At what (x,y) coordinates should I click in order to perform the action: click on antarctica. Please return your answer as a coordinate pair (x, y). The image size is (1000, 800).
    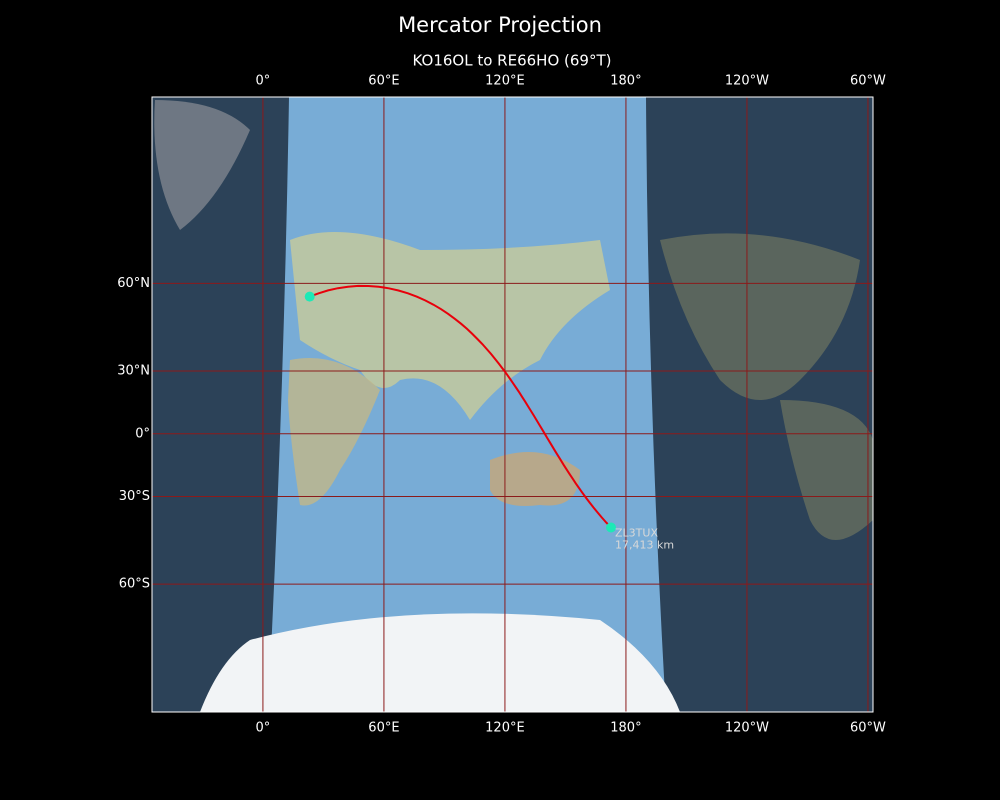
    Looking at the image, I should click on (440, 662).